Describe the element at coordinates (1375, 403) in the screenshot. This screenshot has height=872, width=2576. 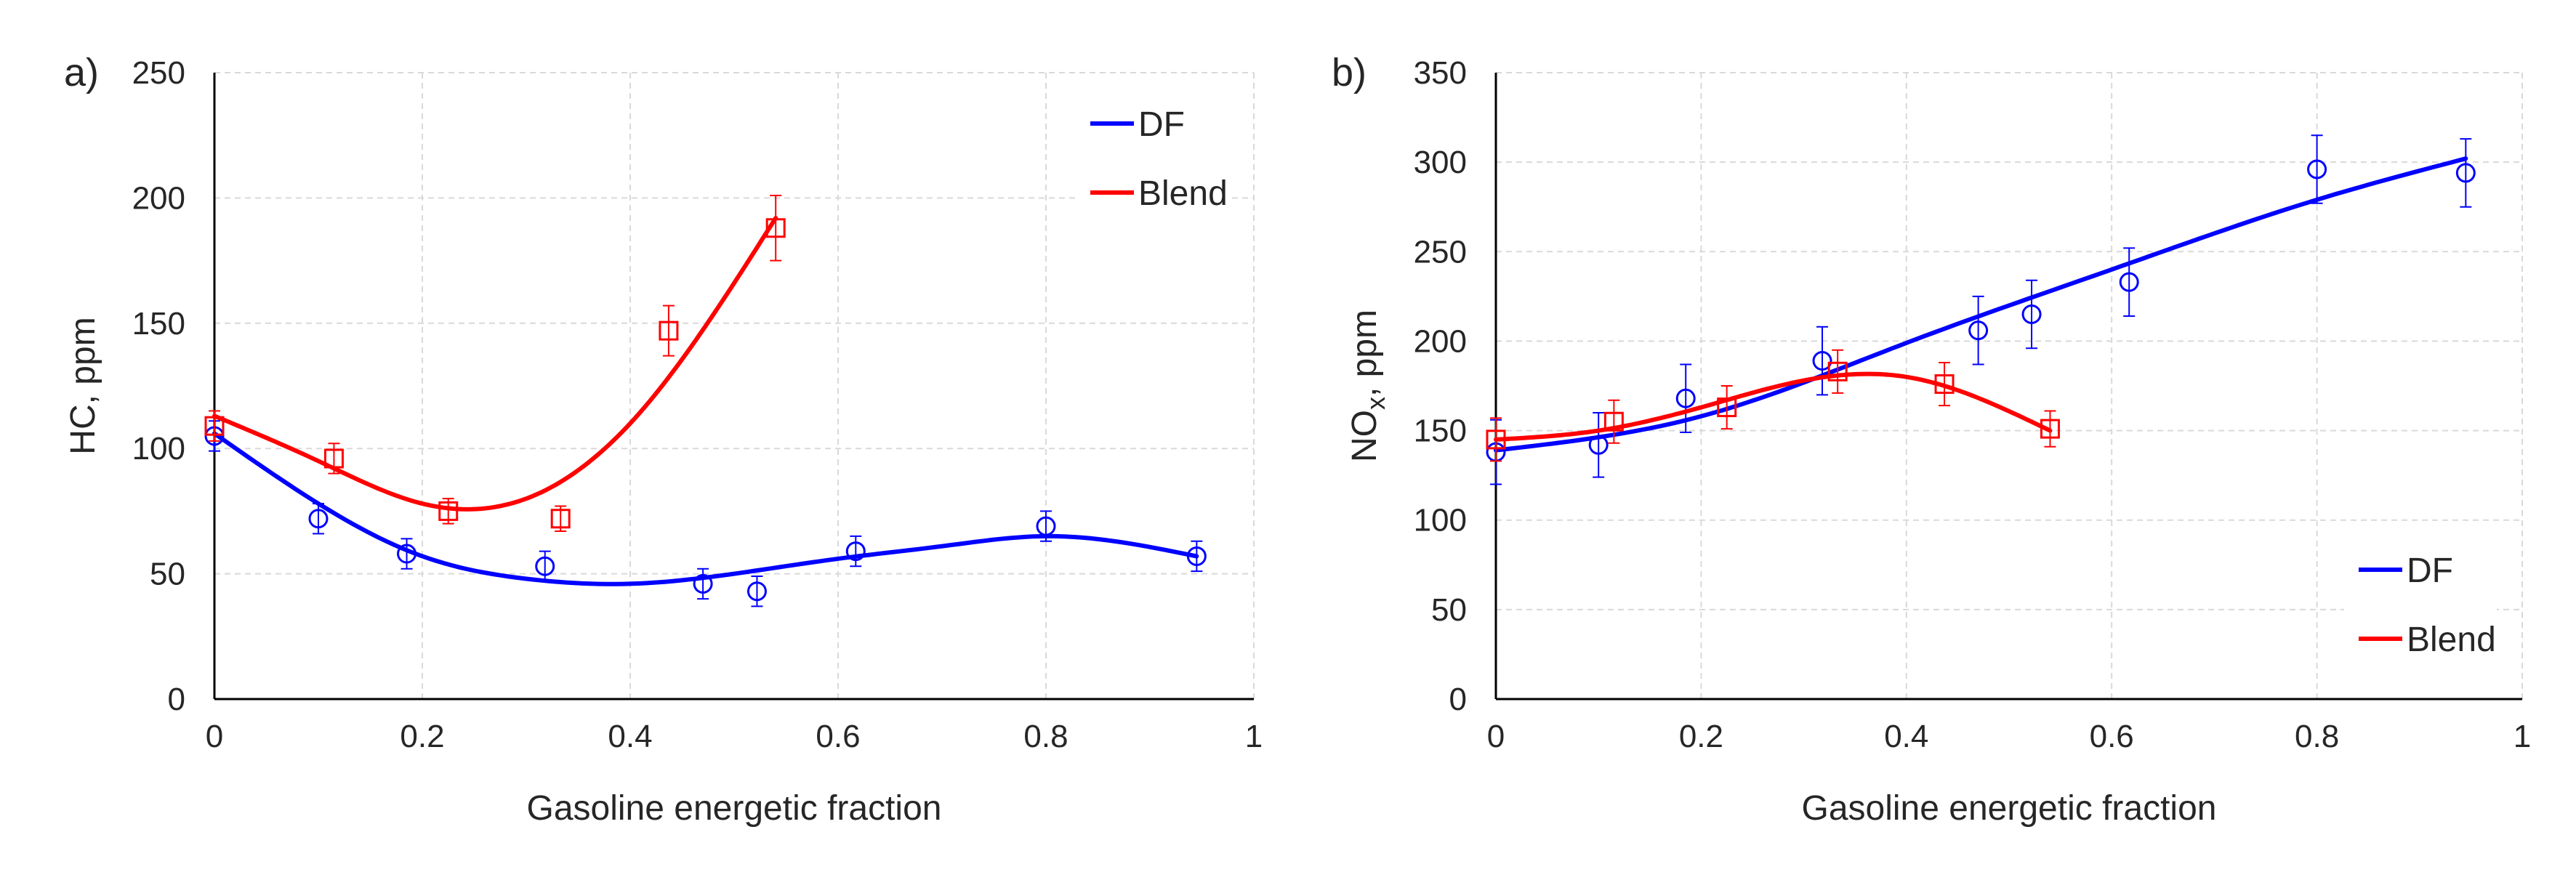
I see `y-axis-title-subscript: x` at that location.